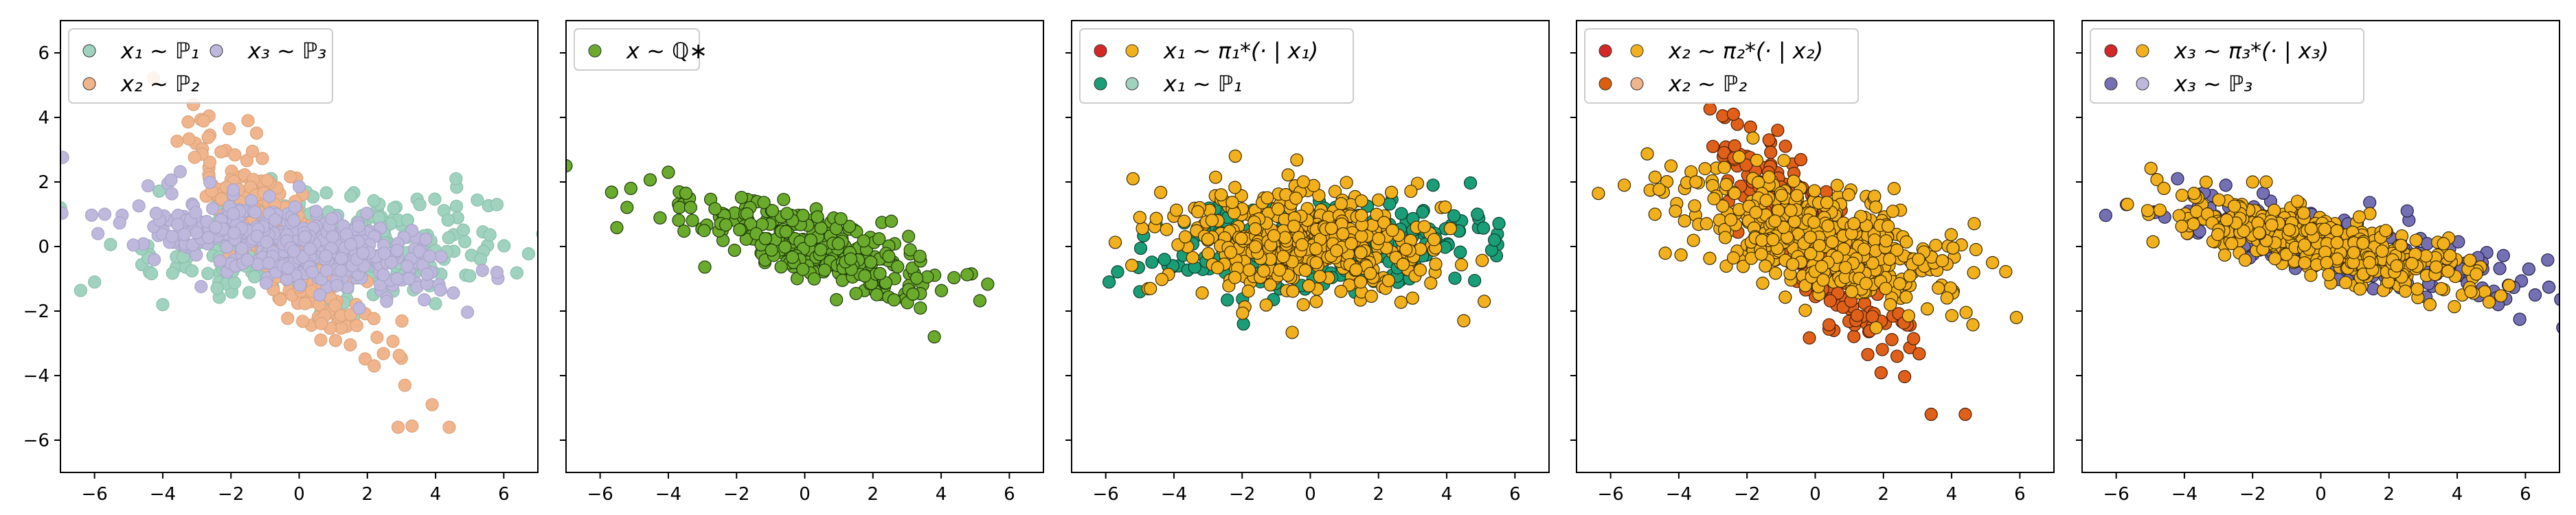 The width and height of the screenshot is (2576, 515). I want to click on x-tick-label: 0, so click(2321, 494).